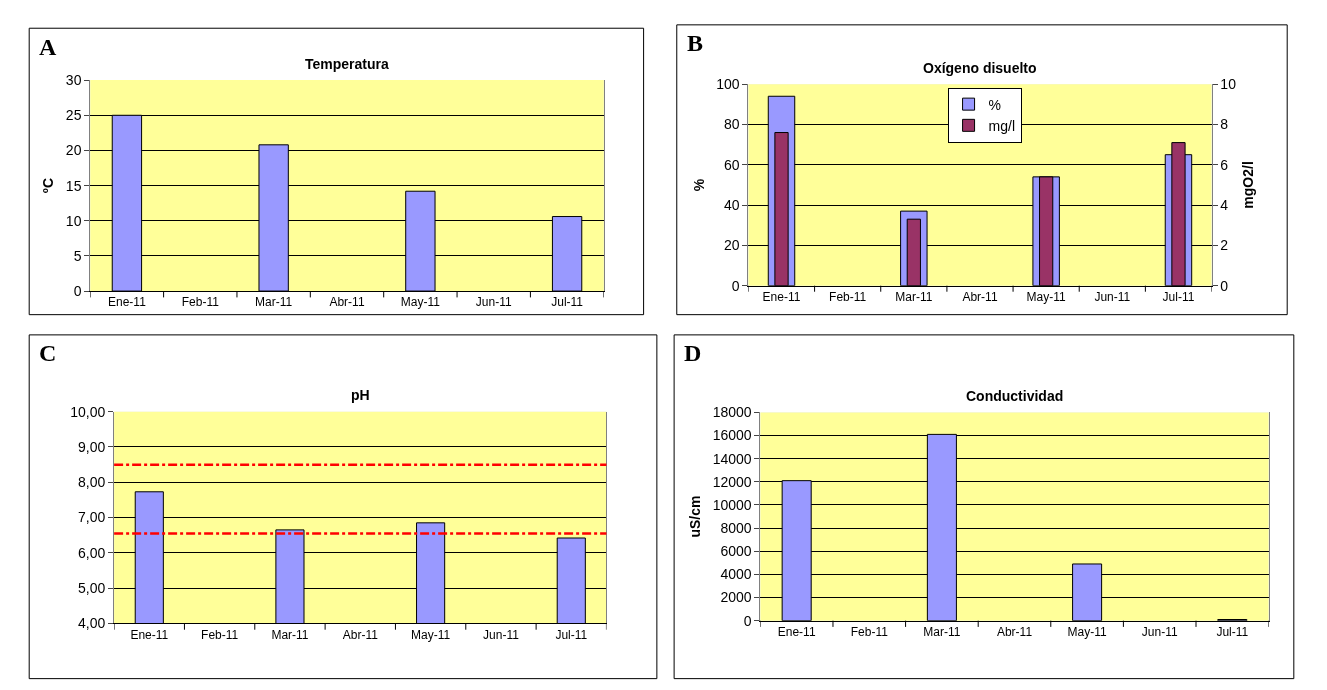  Describe the element at coordinates (92, 587) in the screenshot. I see `y-tick-label: 5,00` at that location.